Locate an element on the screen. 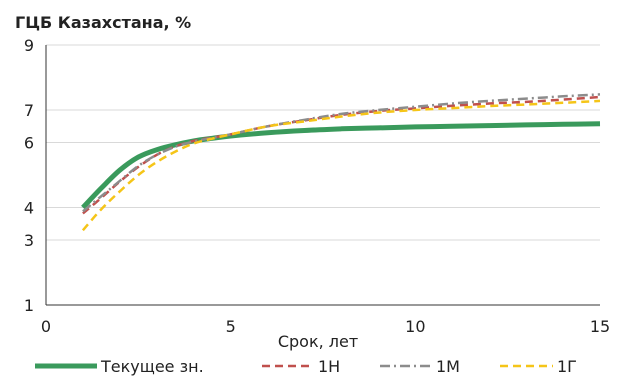 The image size is (622, 378). legend: Текущее зн. 1Н 1М 1Г is located at coordinates (306, 366).